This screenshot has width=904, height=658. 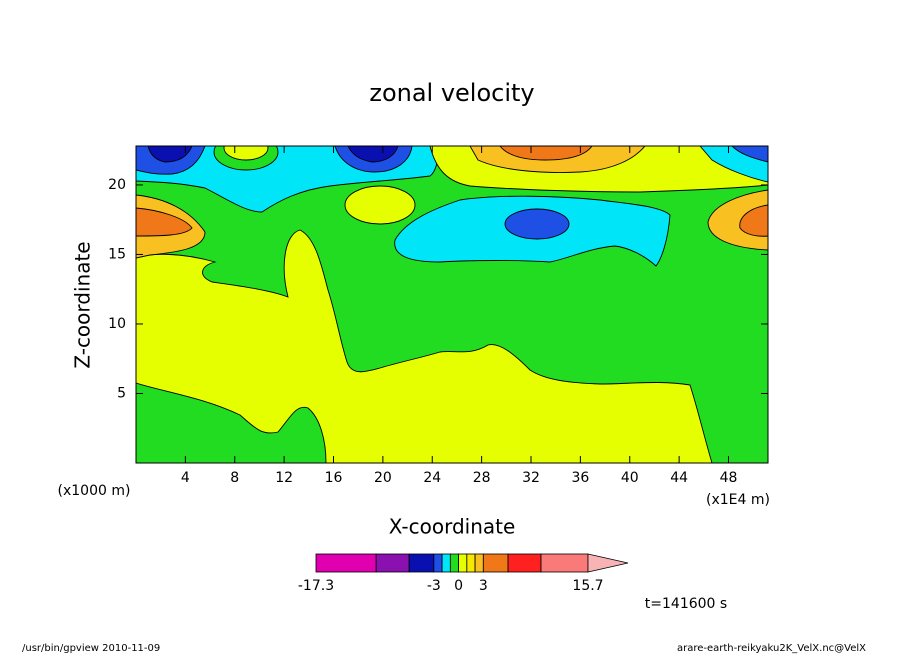 What do you see at coordinates (234, 478) in the screenshot?
I see `x-tick-label: 8` at bounding box center [234, 478].